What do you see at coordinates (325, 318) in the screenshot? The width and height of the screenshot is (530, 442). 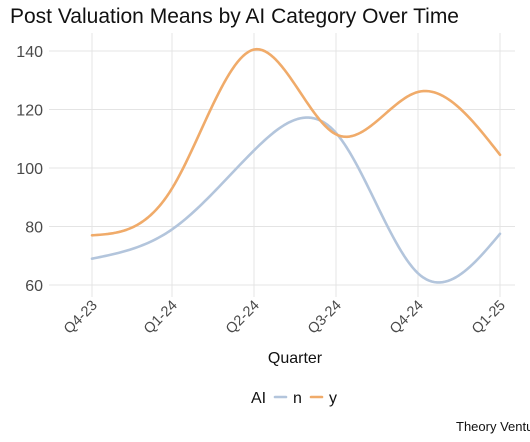 I see `x-tick-label: Q3-24` at bounding box center [325, 318].